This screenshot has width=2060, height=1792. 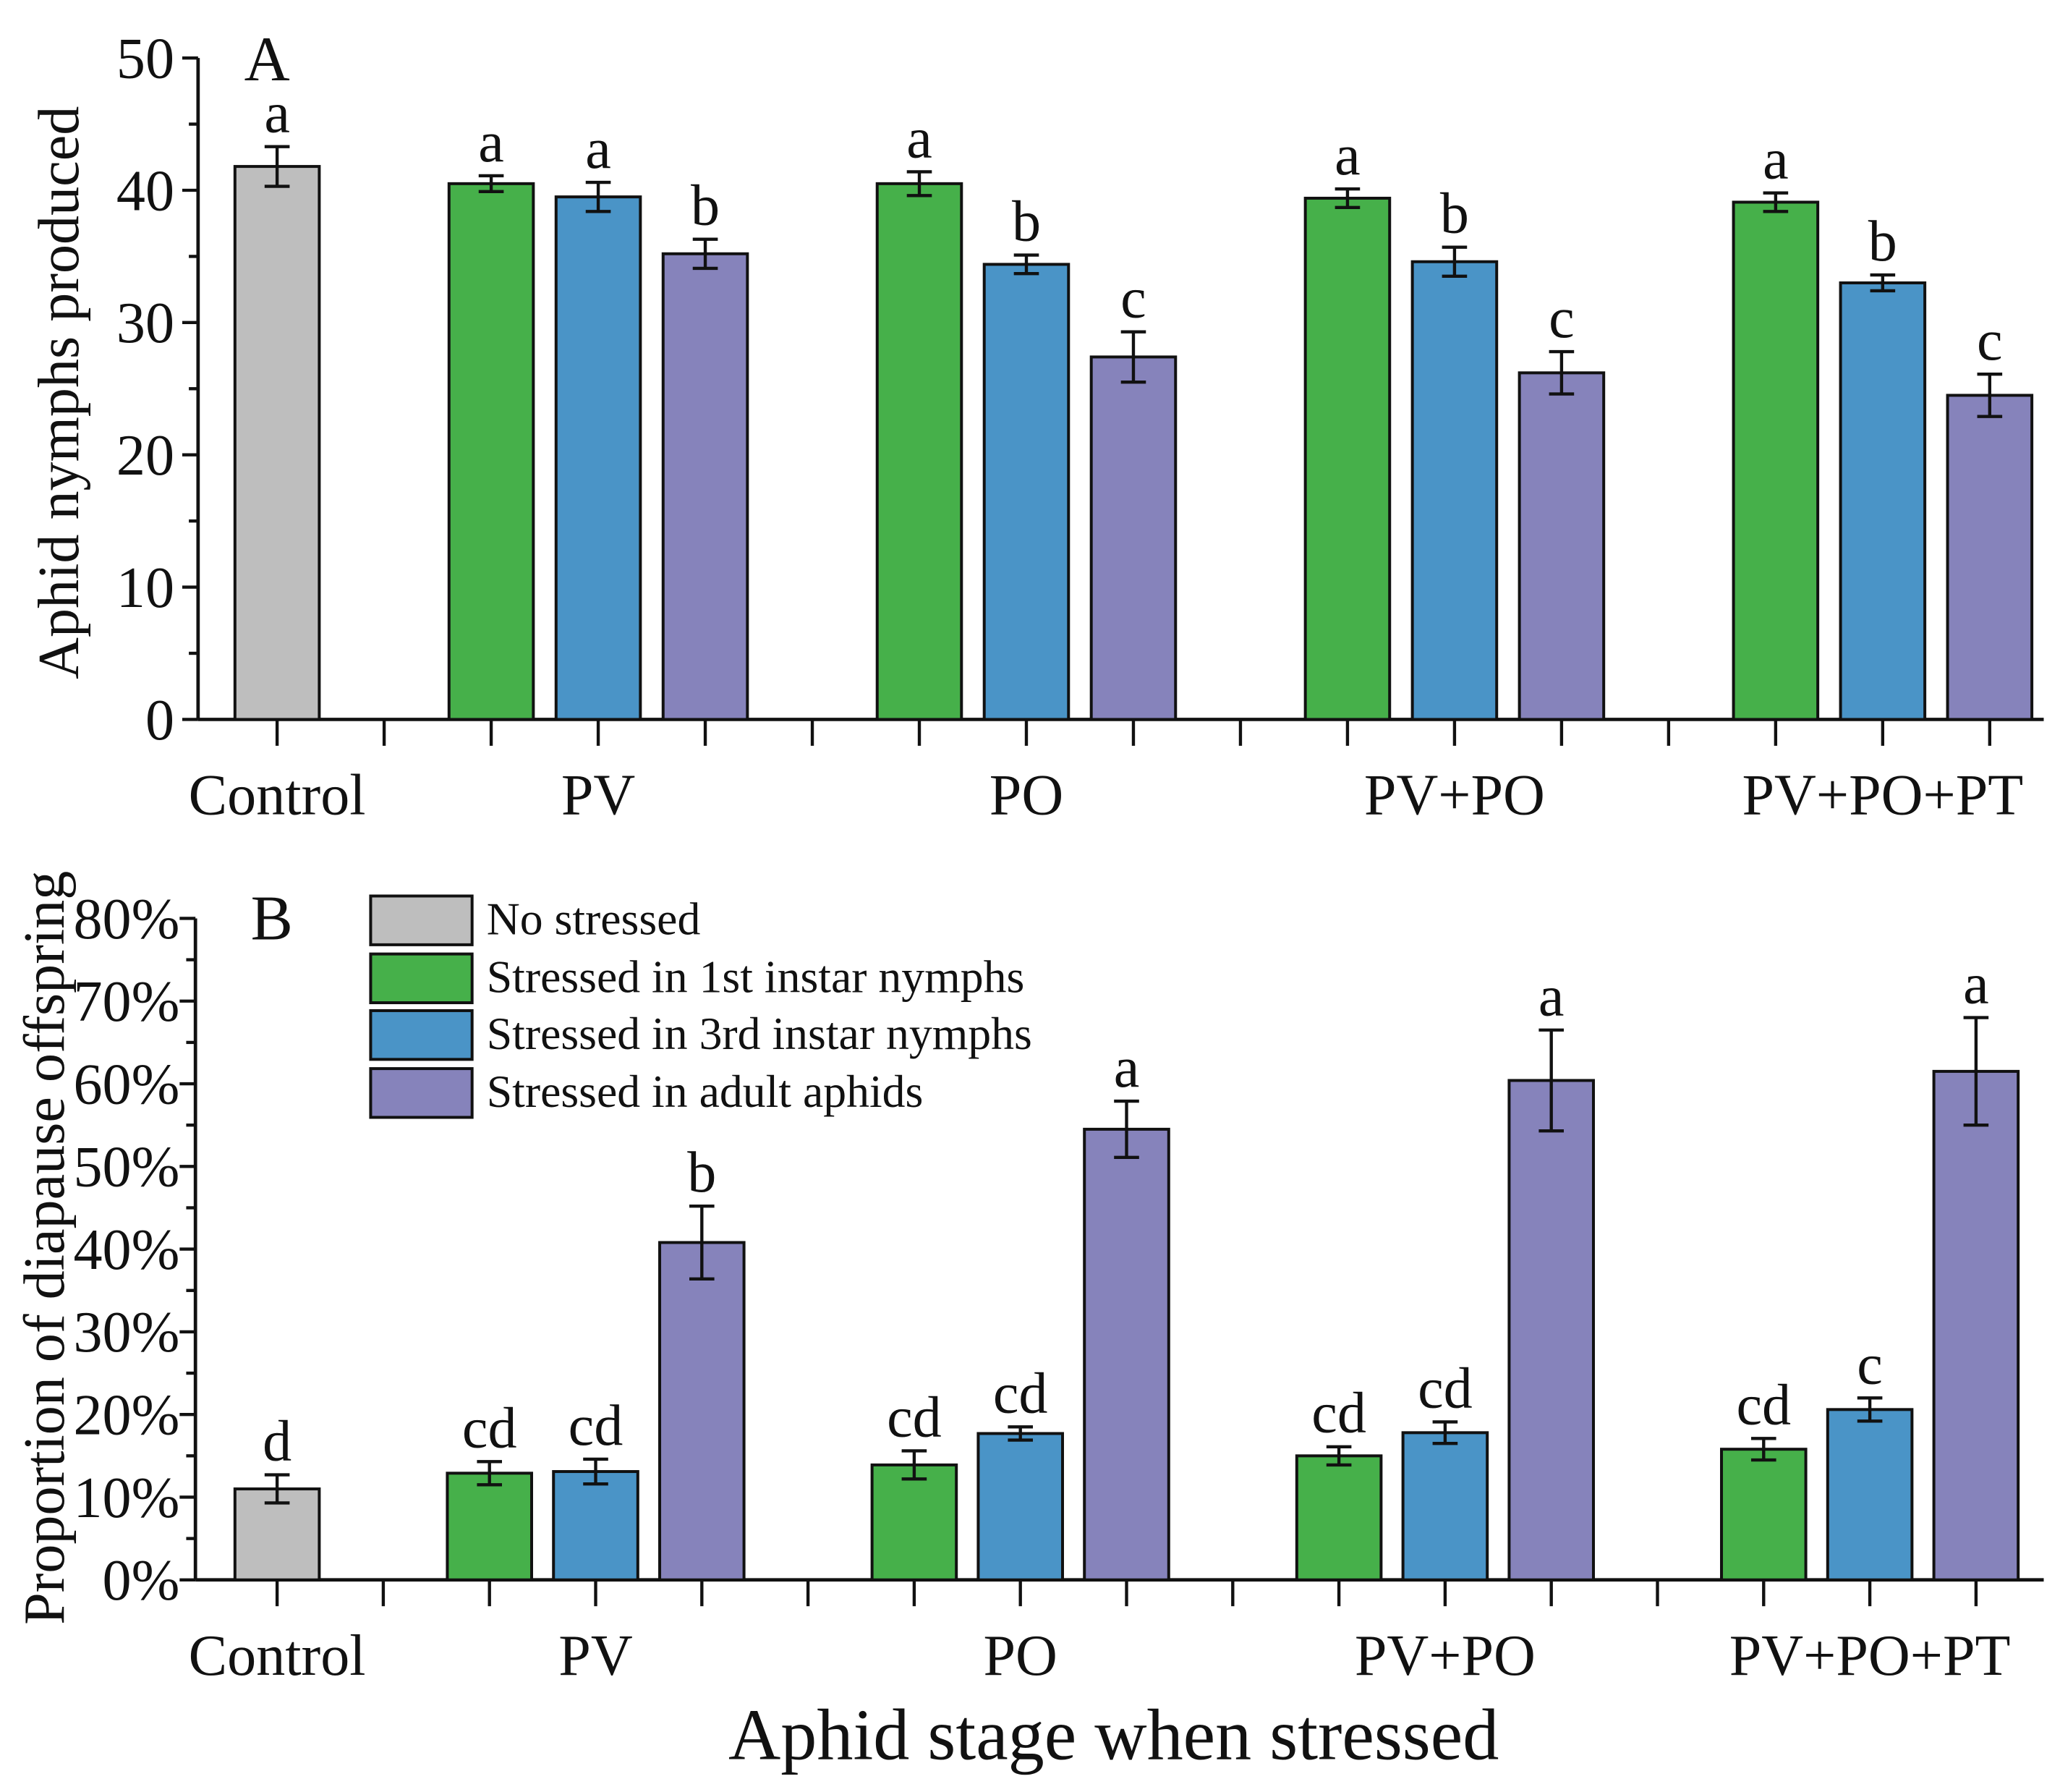 I want to click on significance-letter-a-pv-po-3rd-instar: b, so click(x=1454, y=214).